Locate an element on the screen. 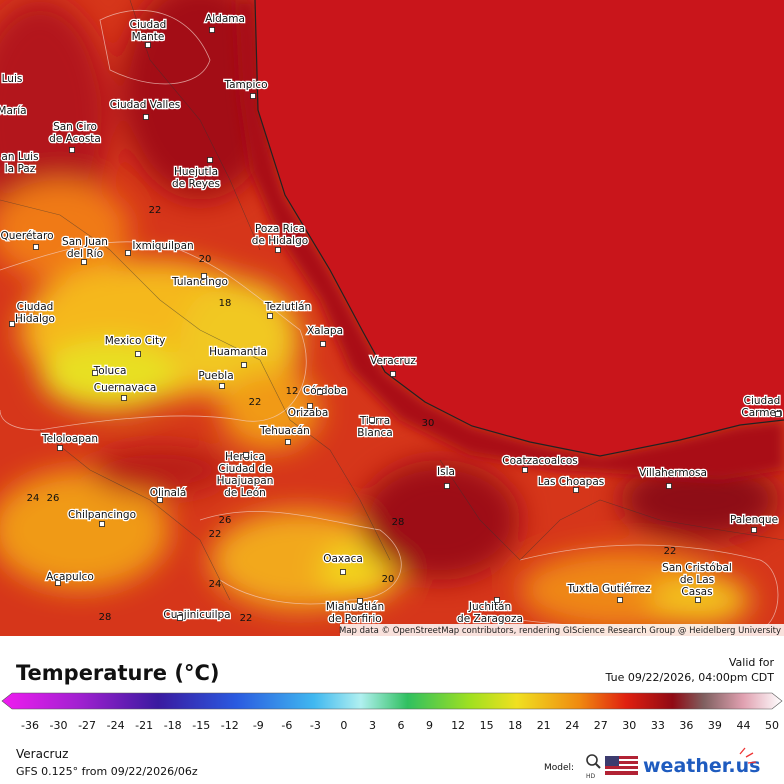  city-label: Puebla is located at coordinates (215, 376).